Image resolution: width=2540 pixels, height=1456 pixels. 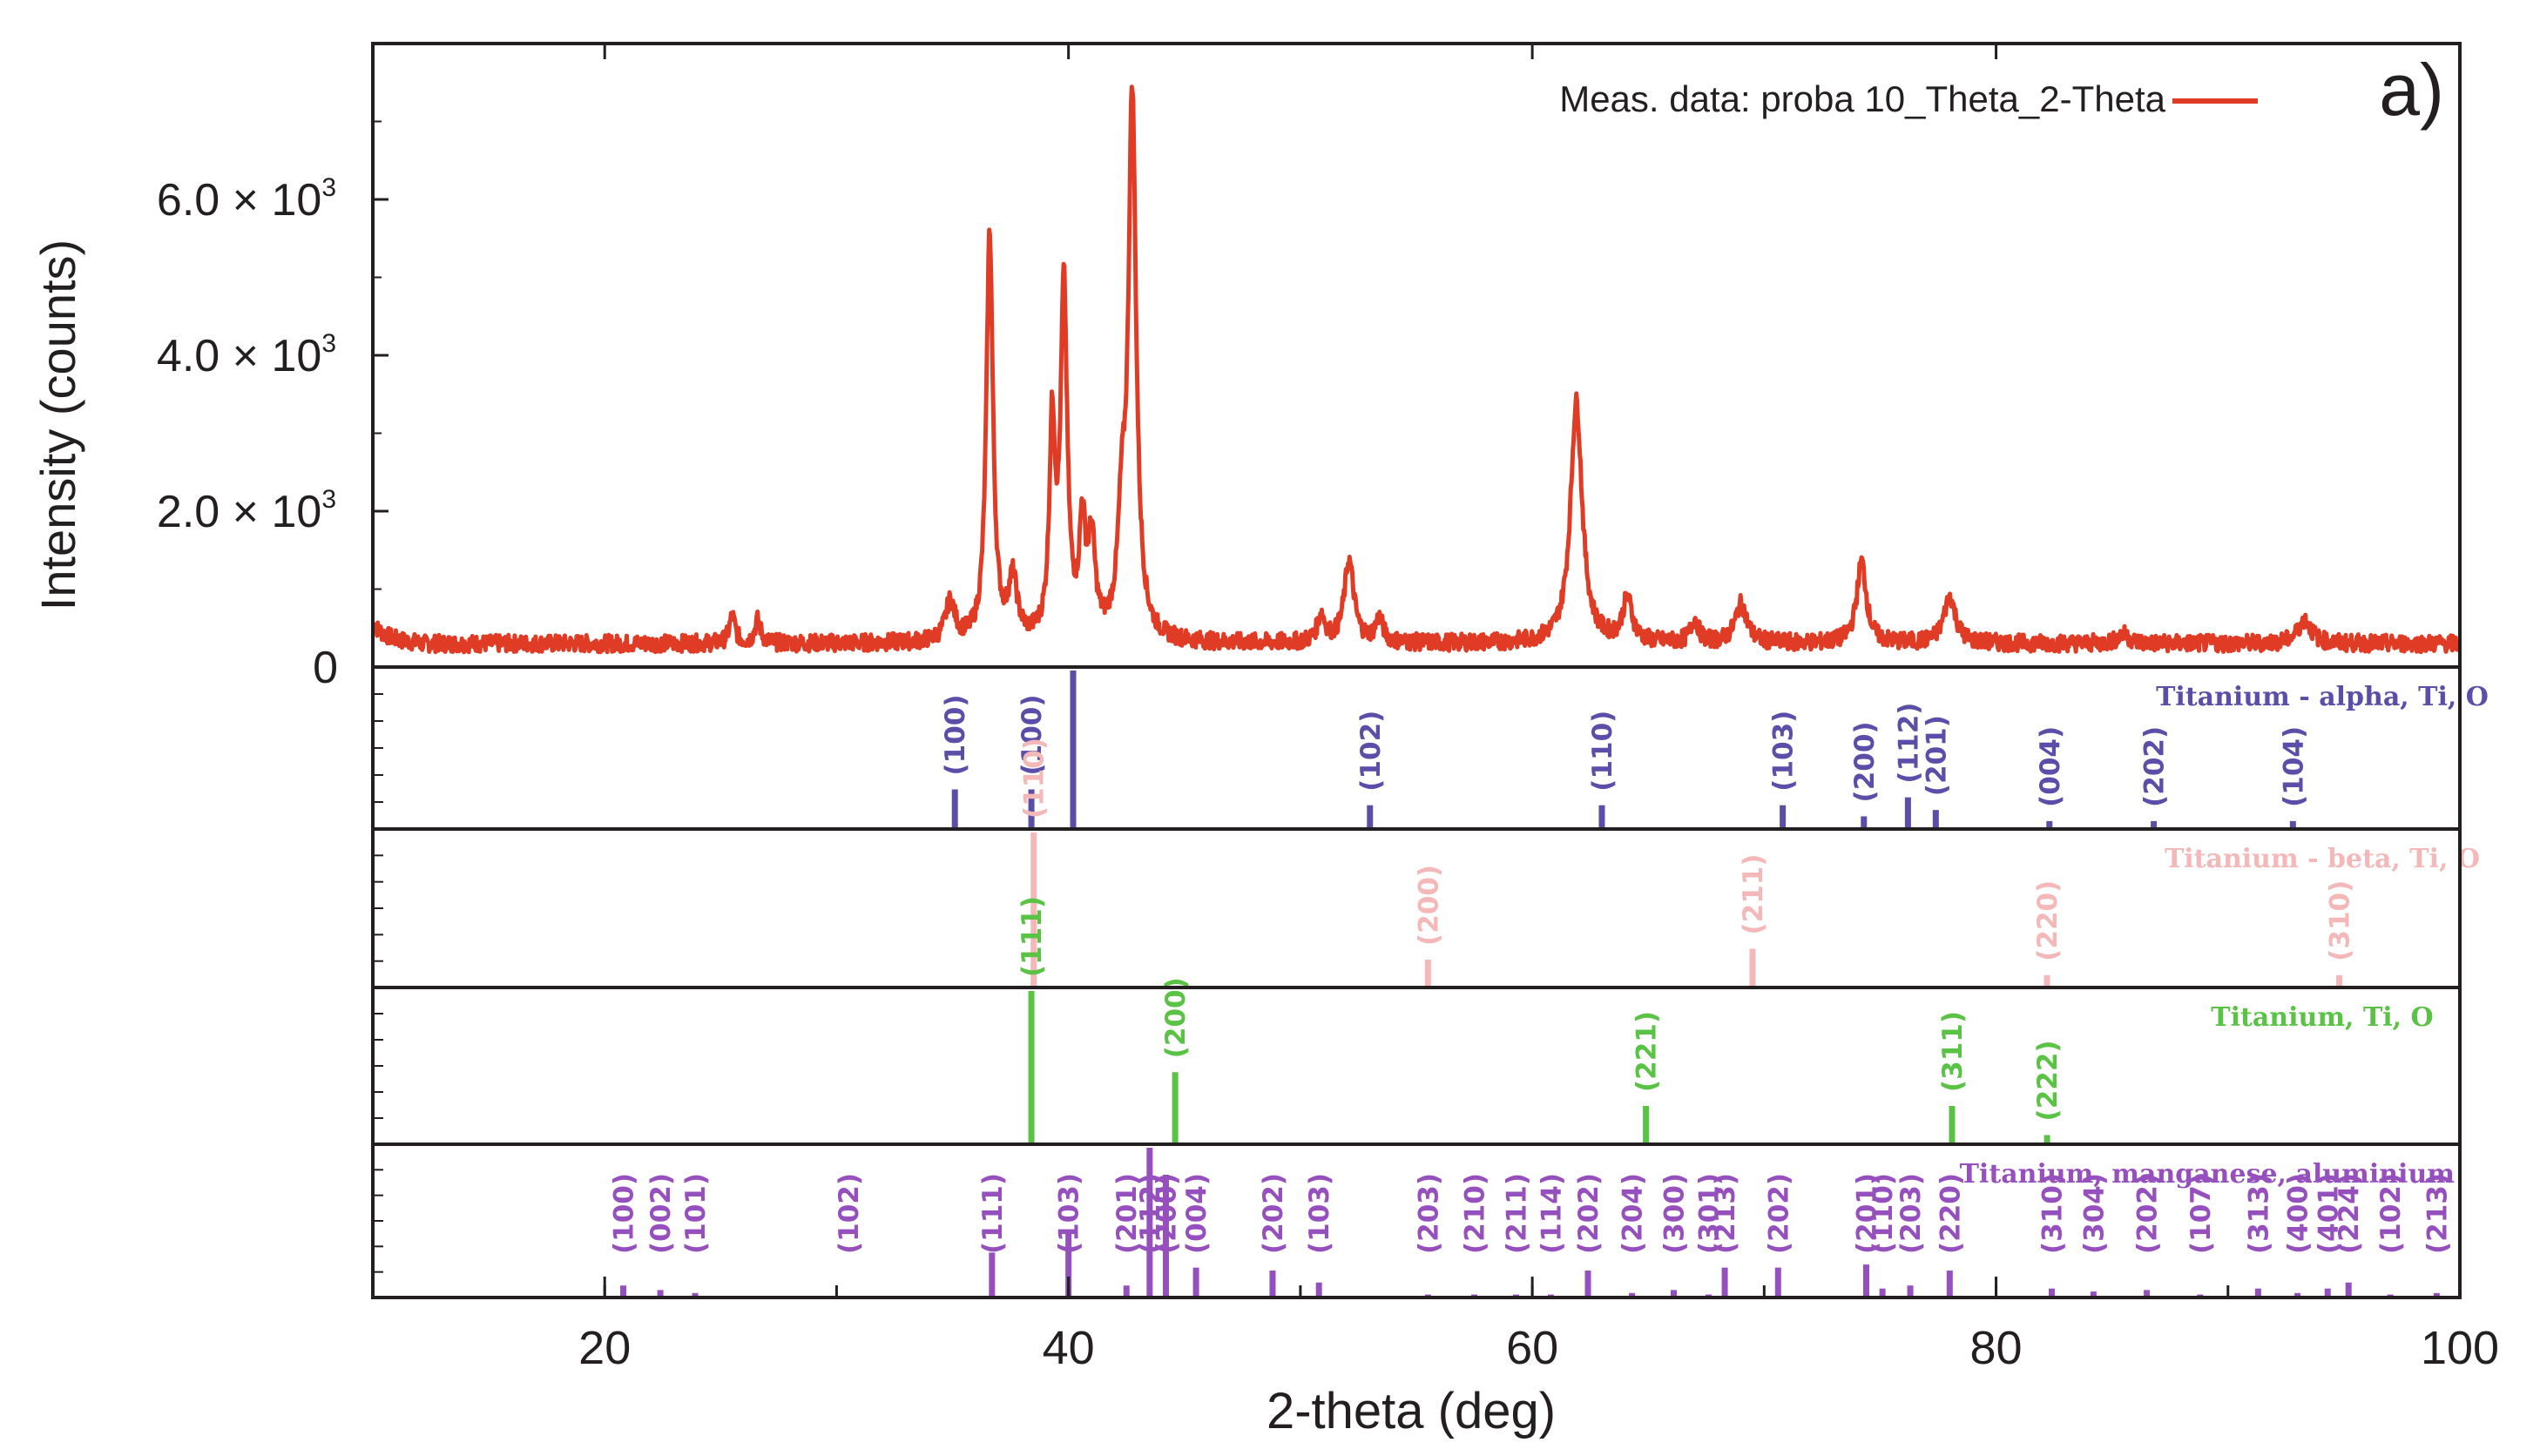 I want to click on y-tick-label: 2.0 × 10³, so click(x=246, y=511).